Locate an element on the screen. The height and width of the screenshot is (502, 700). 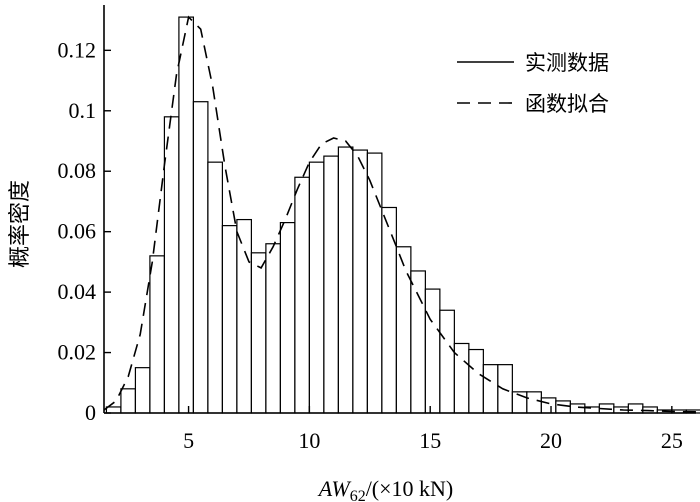
y-tick-label: 0.02 is located at coordinates (77, 352).